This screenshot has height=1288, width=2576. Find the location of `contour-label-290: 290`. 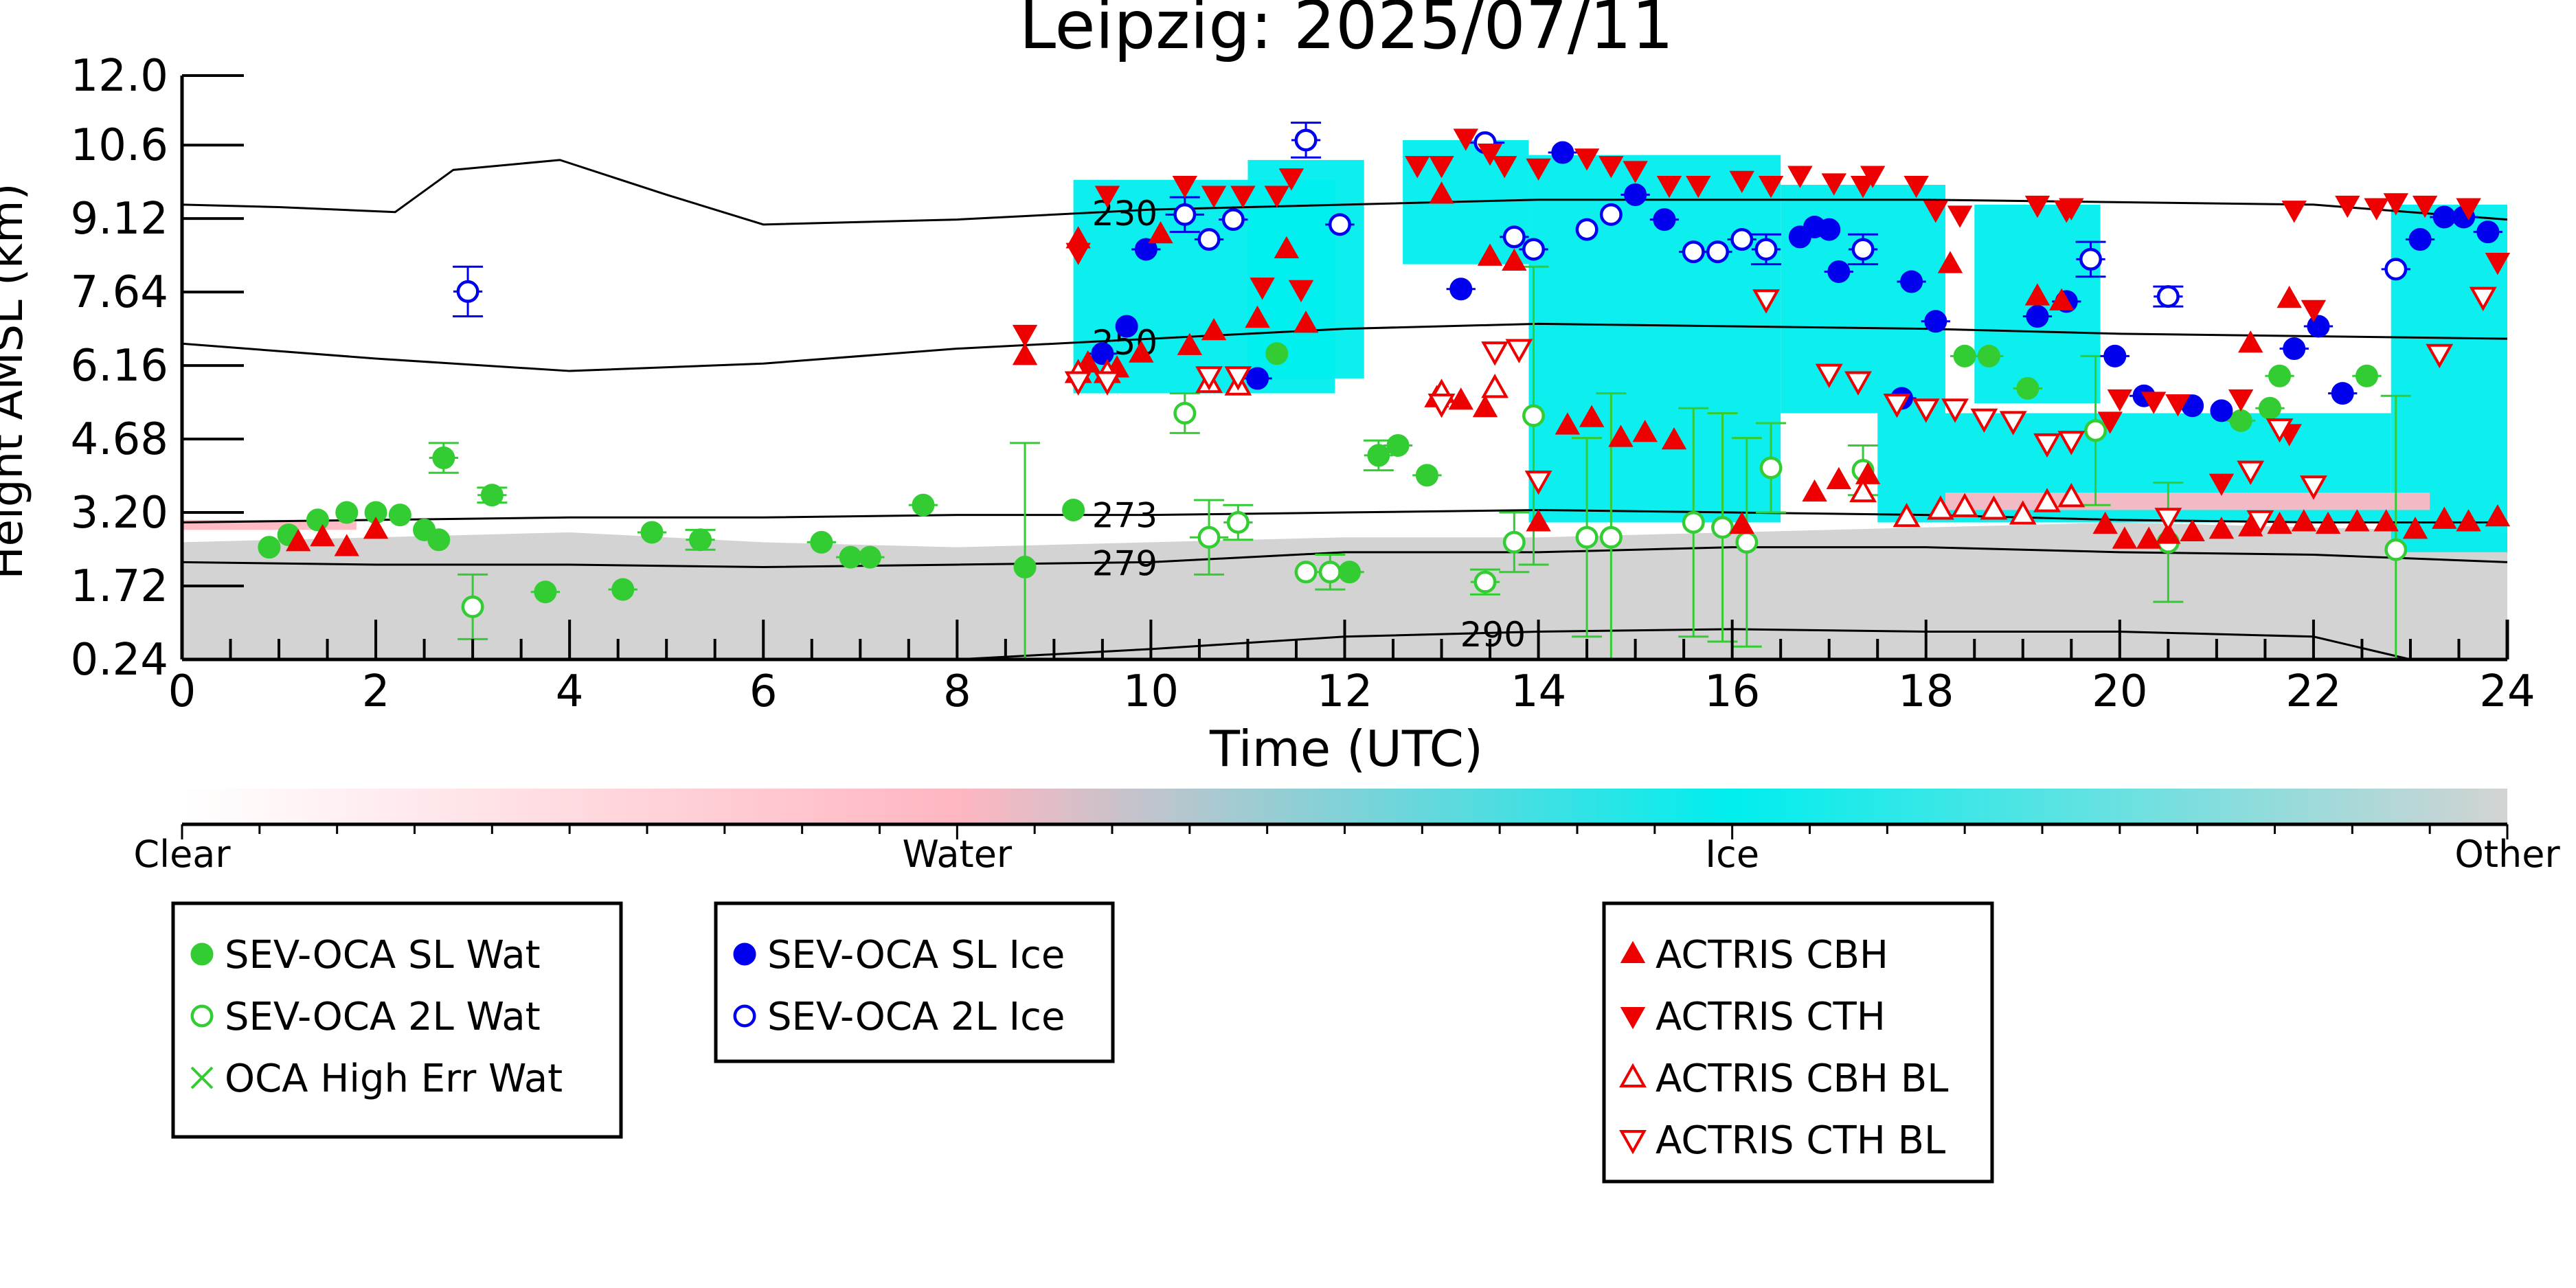

contour-label-290: 290 is located at coordinates (1493, 635).